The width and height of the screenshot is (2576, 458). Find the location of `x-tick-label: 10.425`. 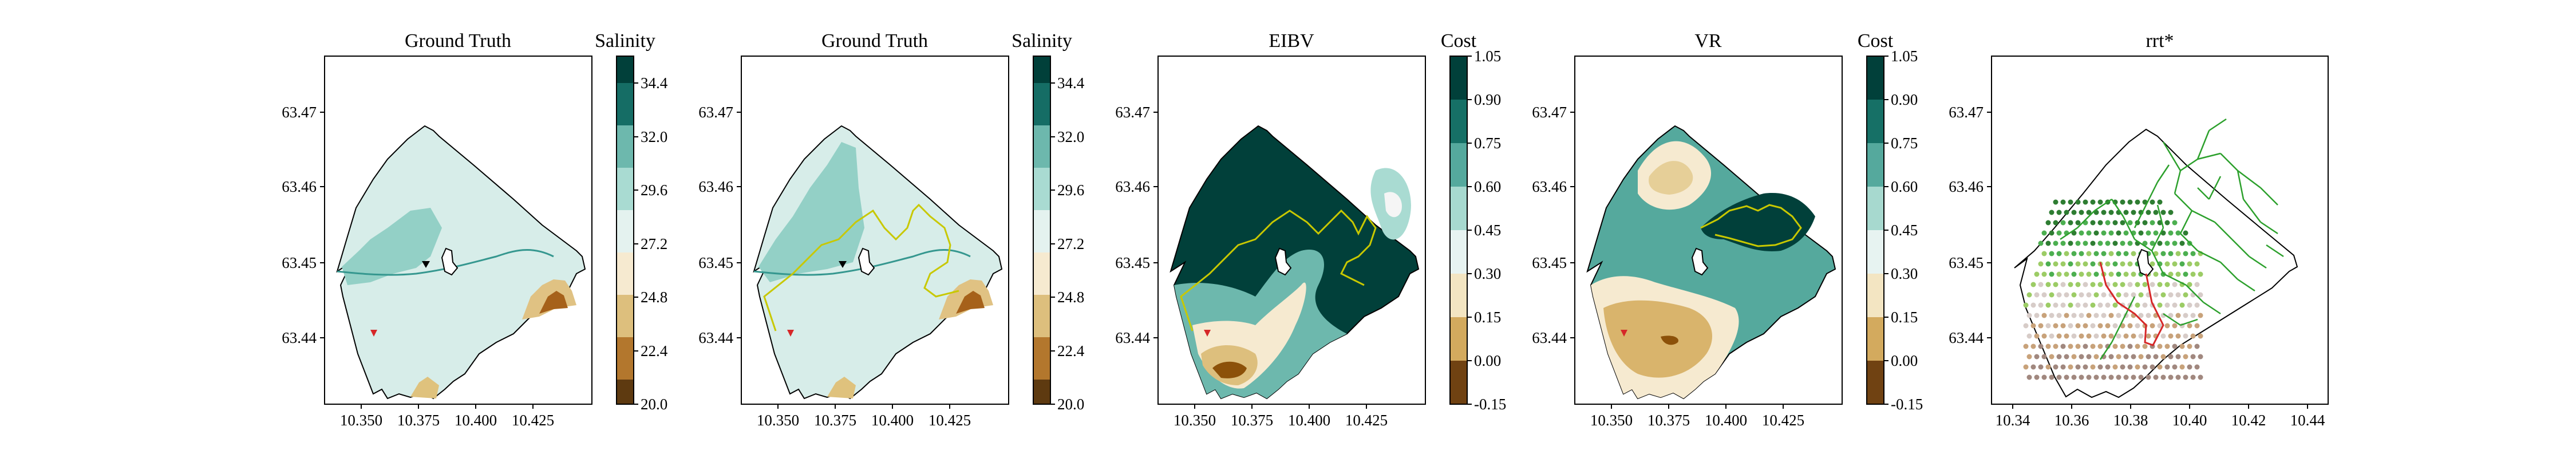

x-tick-label: 10.425 is located at coordinates (1366, 420).